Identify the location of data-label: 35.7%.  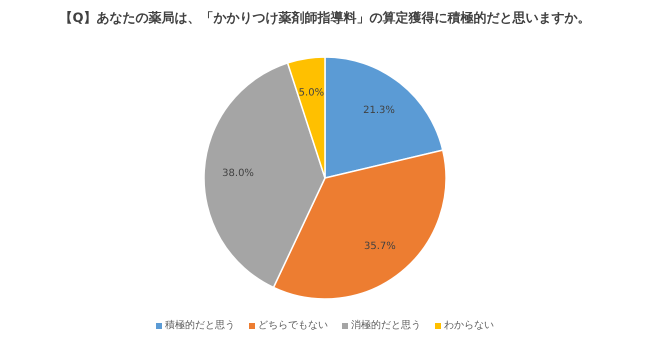
(380, 246).